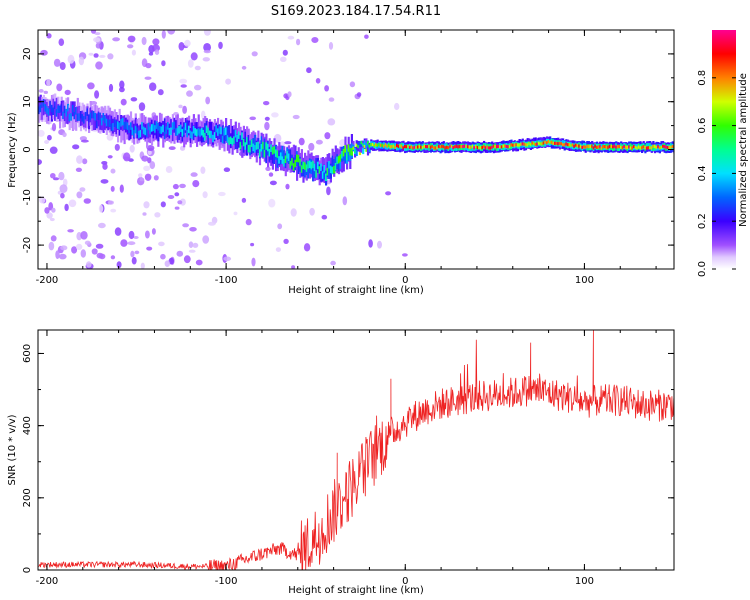 The image size is (750, 600). I want to click on x-tick-label: 0, so click(405, 280).